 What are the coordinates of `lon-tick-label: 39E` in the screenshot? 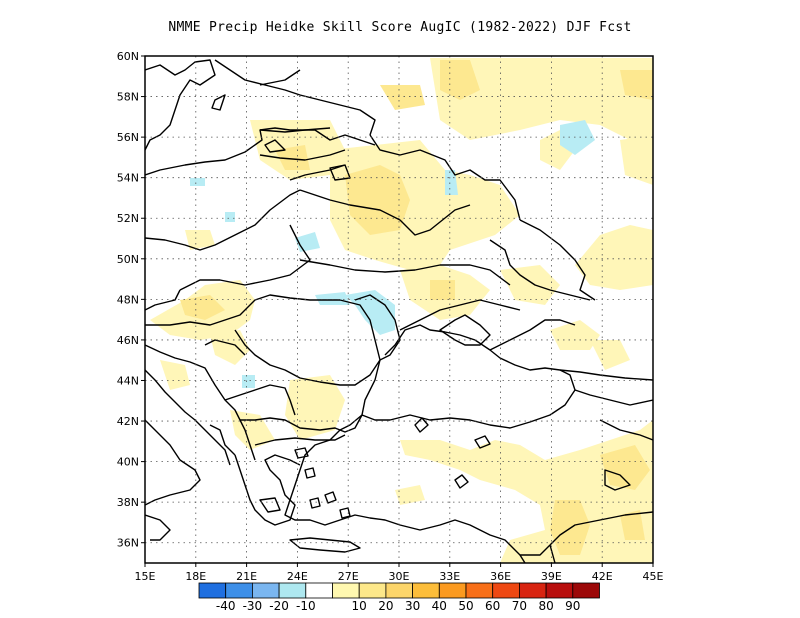 It's located at (551, 576).